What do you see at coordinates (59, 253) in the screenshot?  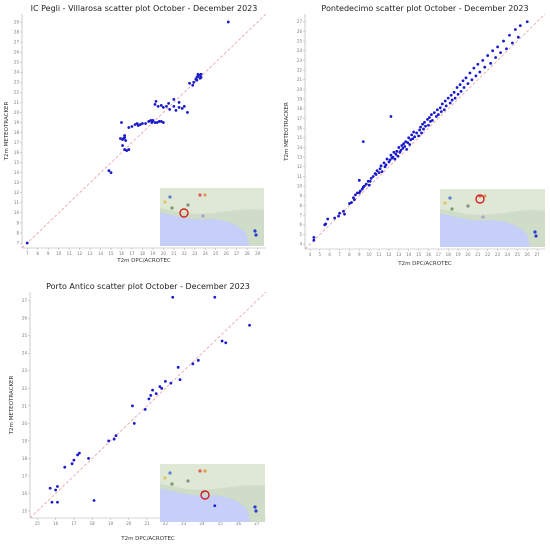 I see `x-tick-label: 10` at bounding box center [59, 253].